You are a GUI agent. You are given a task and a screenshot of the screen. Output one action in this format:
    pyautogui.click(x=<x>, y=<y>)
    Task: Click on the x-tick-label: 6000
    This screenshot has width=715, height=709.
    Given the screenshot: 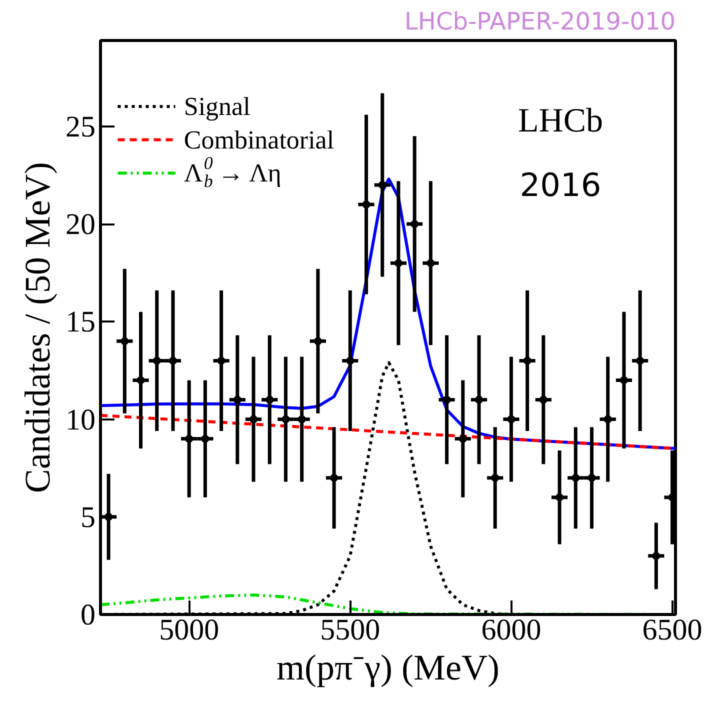 What is the action you would take?
    pyautogui.click(x=511, y=630)
    